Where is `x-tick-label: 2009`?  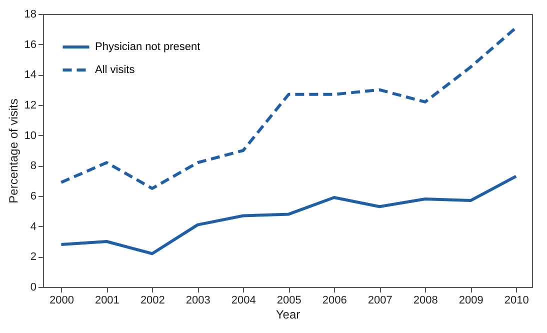
x-tick-label: 2009 is located at coordinates (471, 300).